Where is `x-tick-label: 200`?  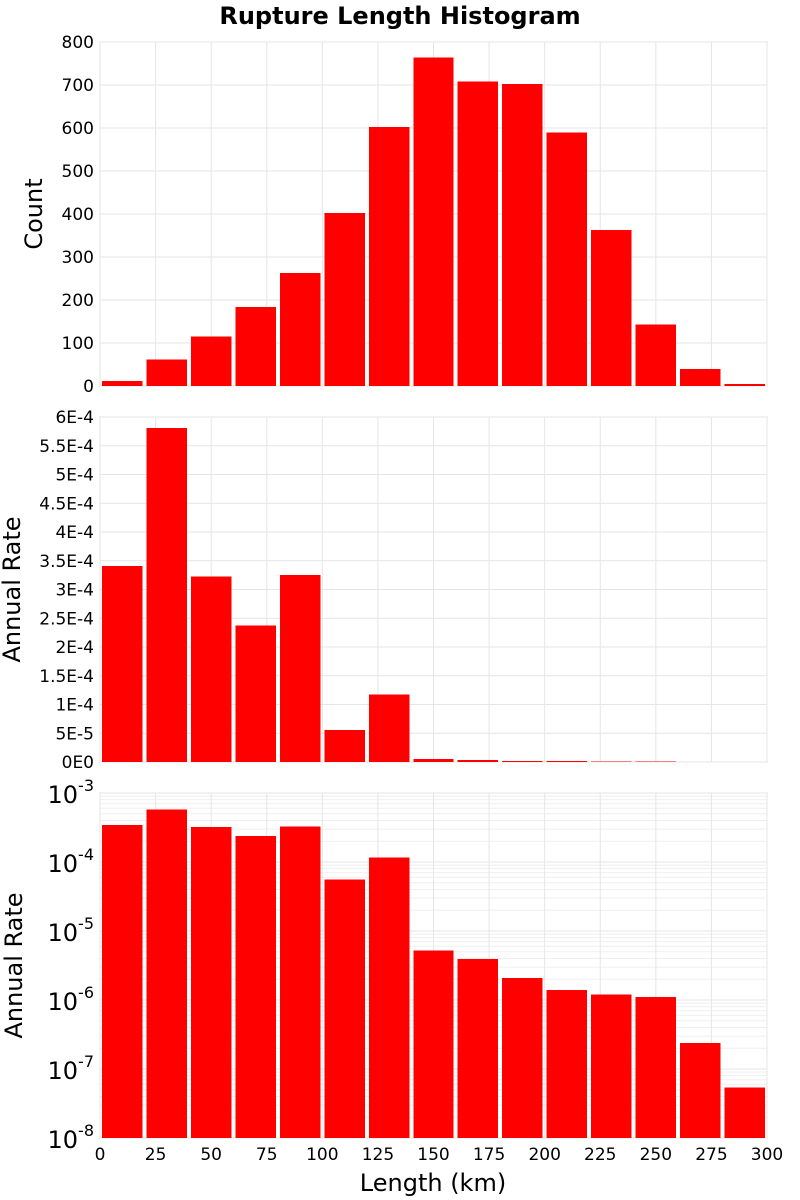 x-tick-label: 200 is located at coordinates (544, 1155).